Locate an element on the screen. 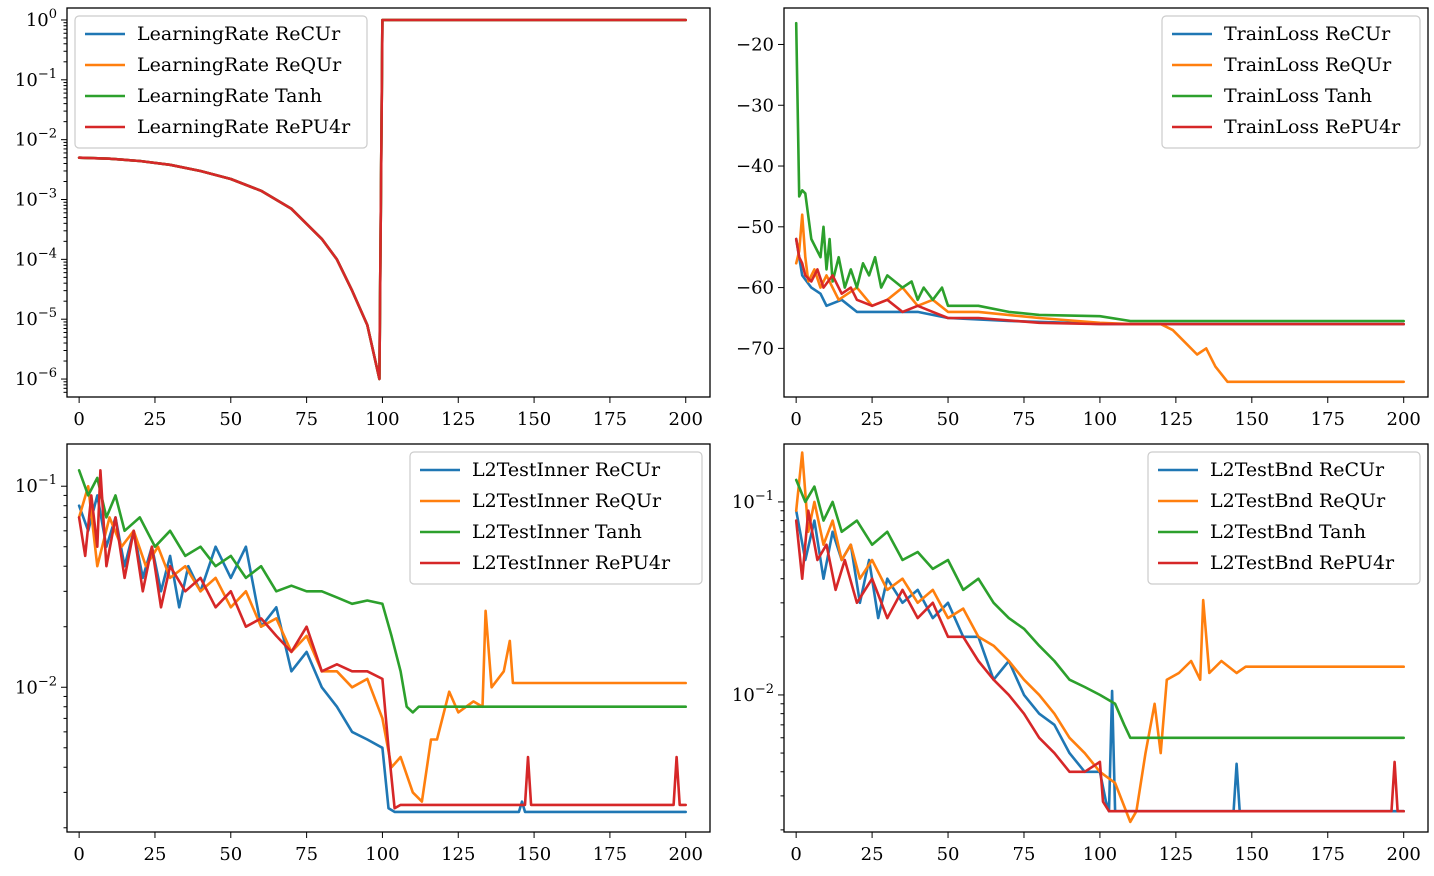  series-line-trainloss-requr is located at coordinates (1099, 298).